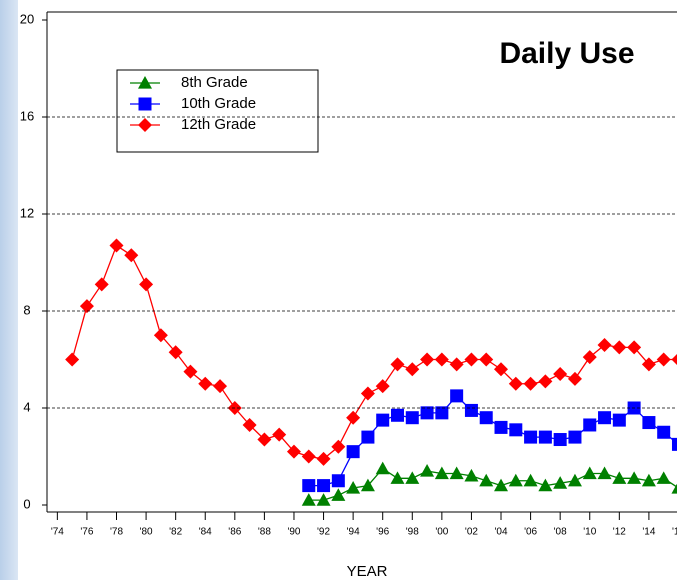 This screenshot has height=580, width=677. I want to click on y-tick-label: 16, so click(27, 115).